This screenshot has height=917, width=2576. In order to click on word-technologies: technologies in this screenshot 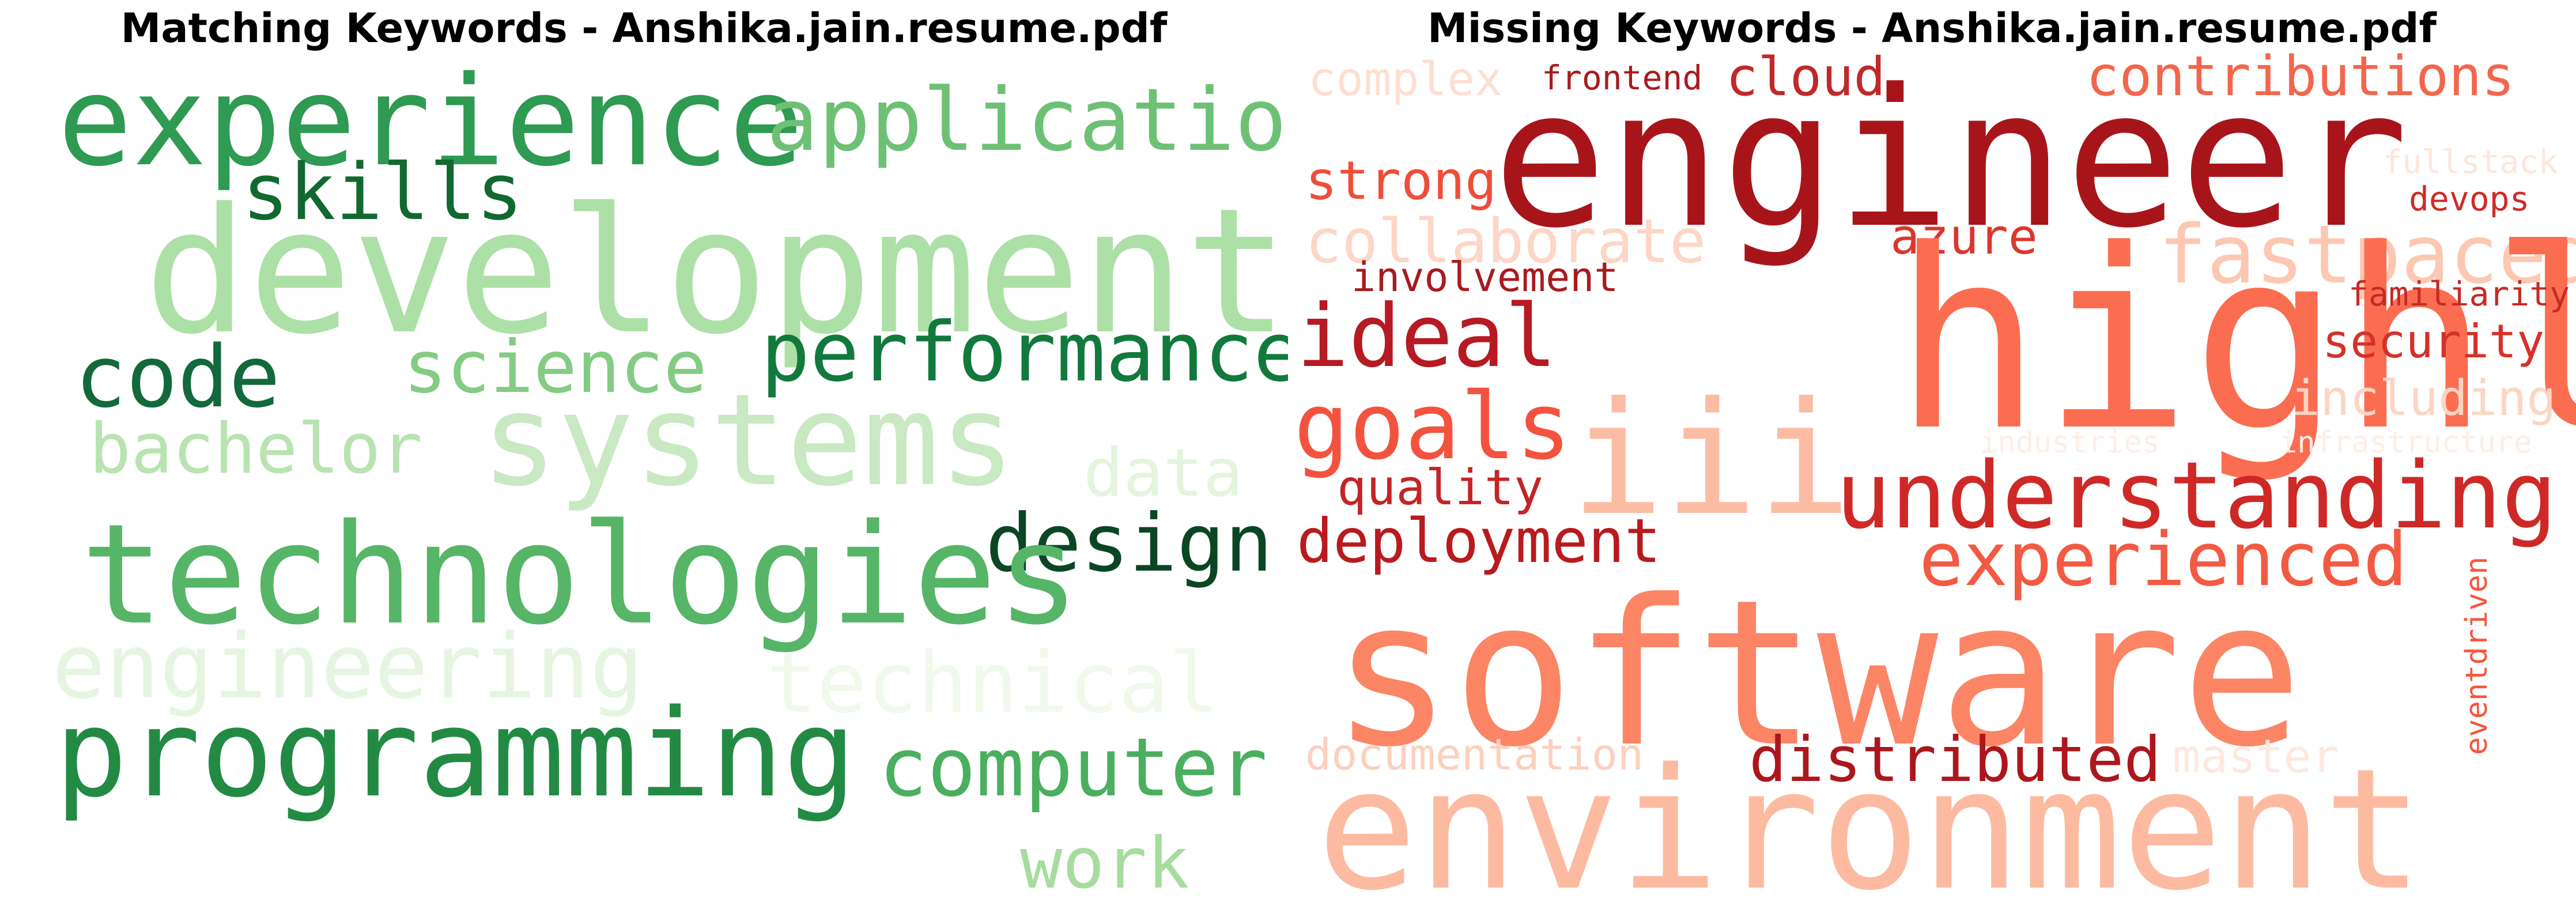, I will do `click(580, 574)`.